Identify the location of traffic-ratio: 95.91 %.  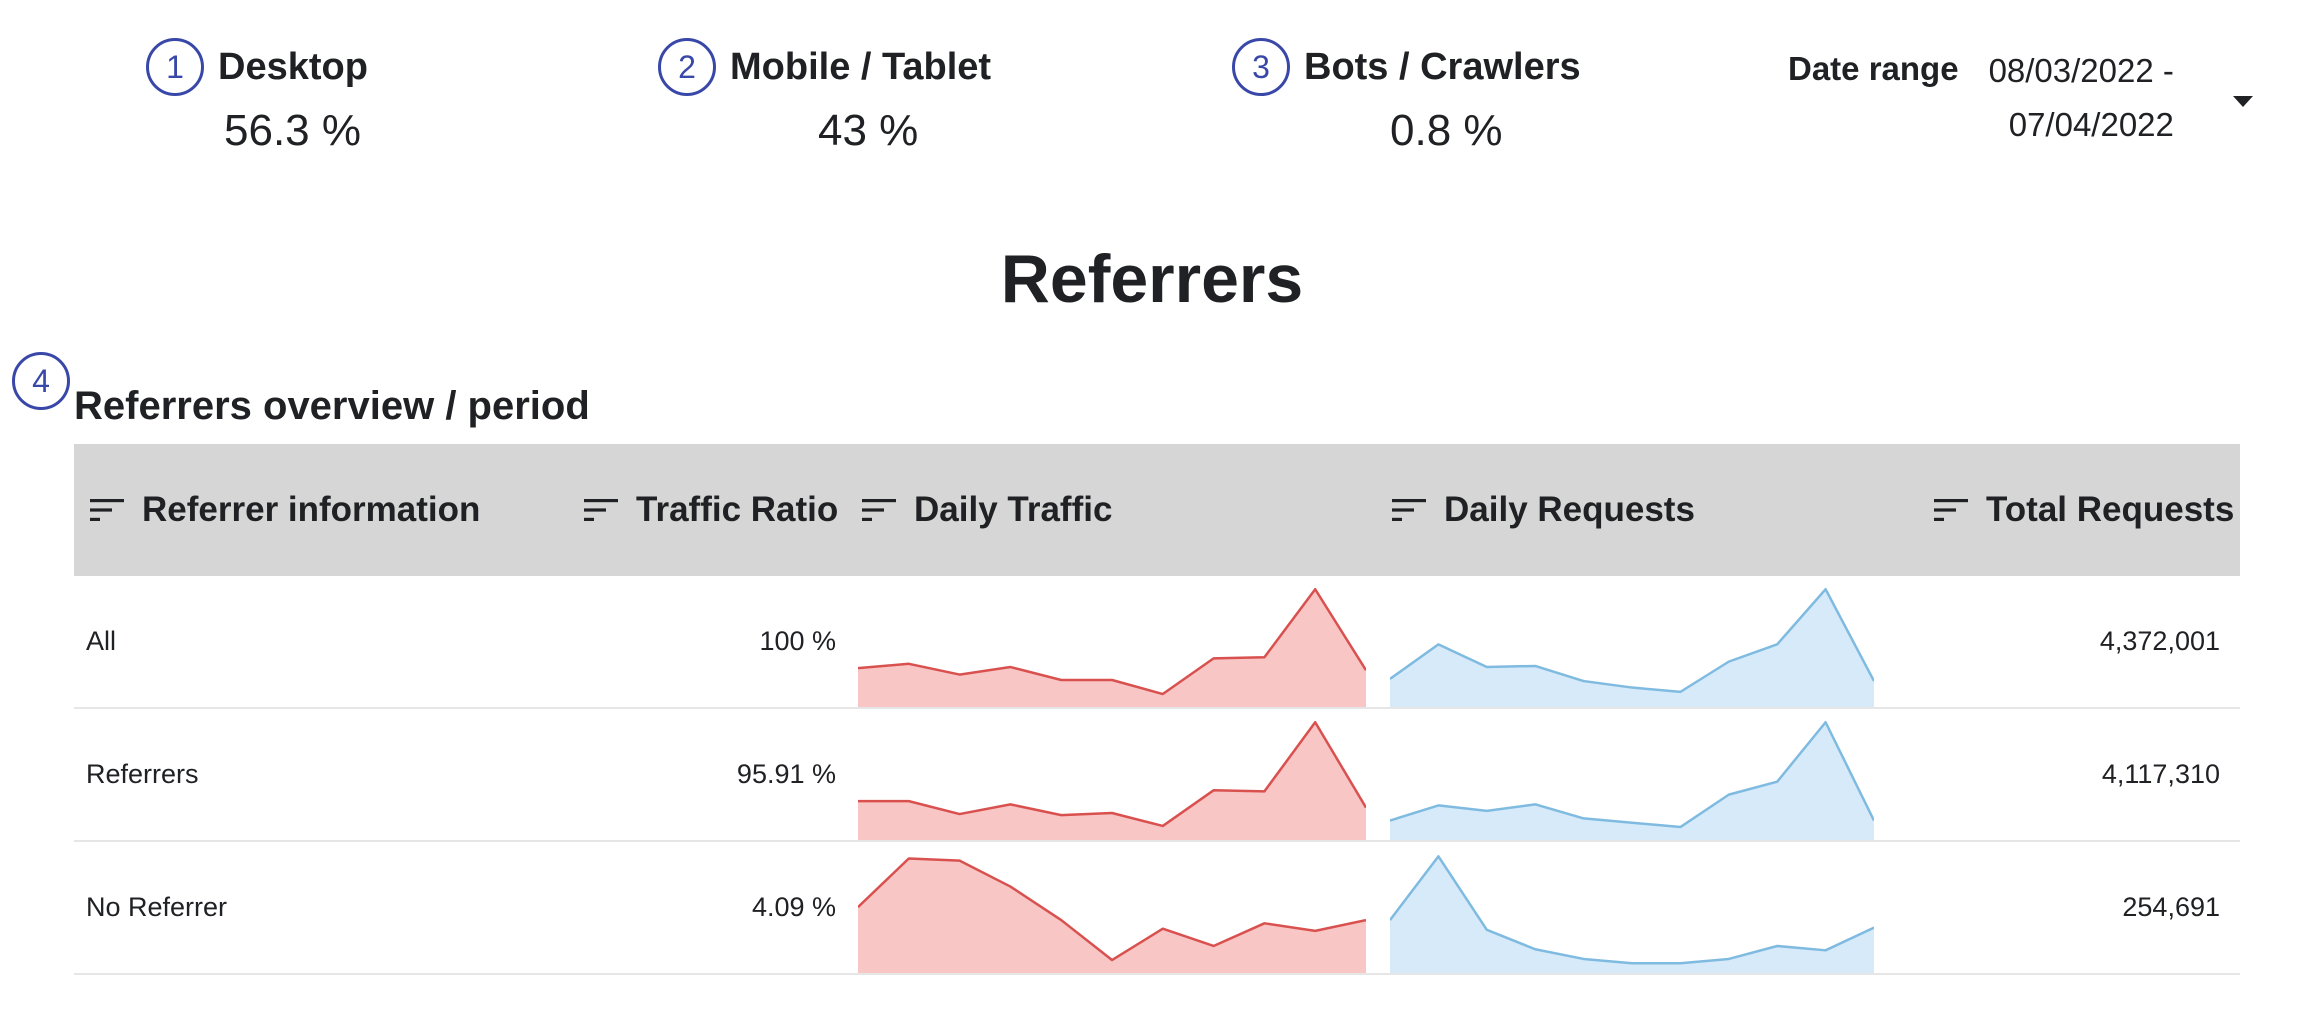
(786, 774).